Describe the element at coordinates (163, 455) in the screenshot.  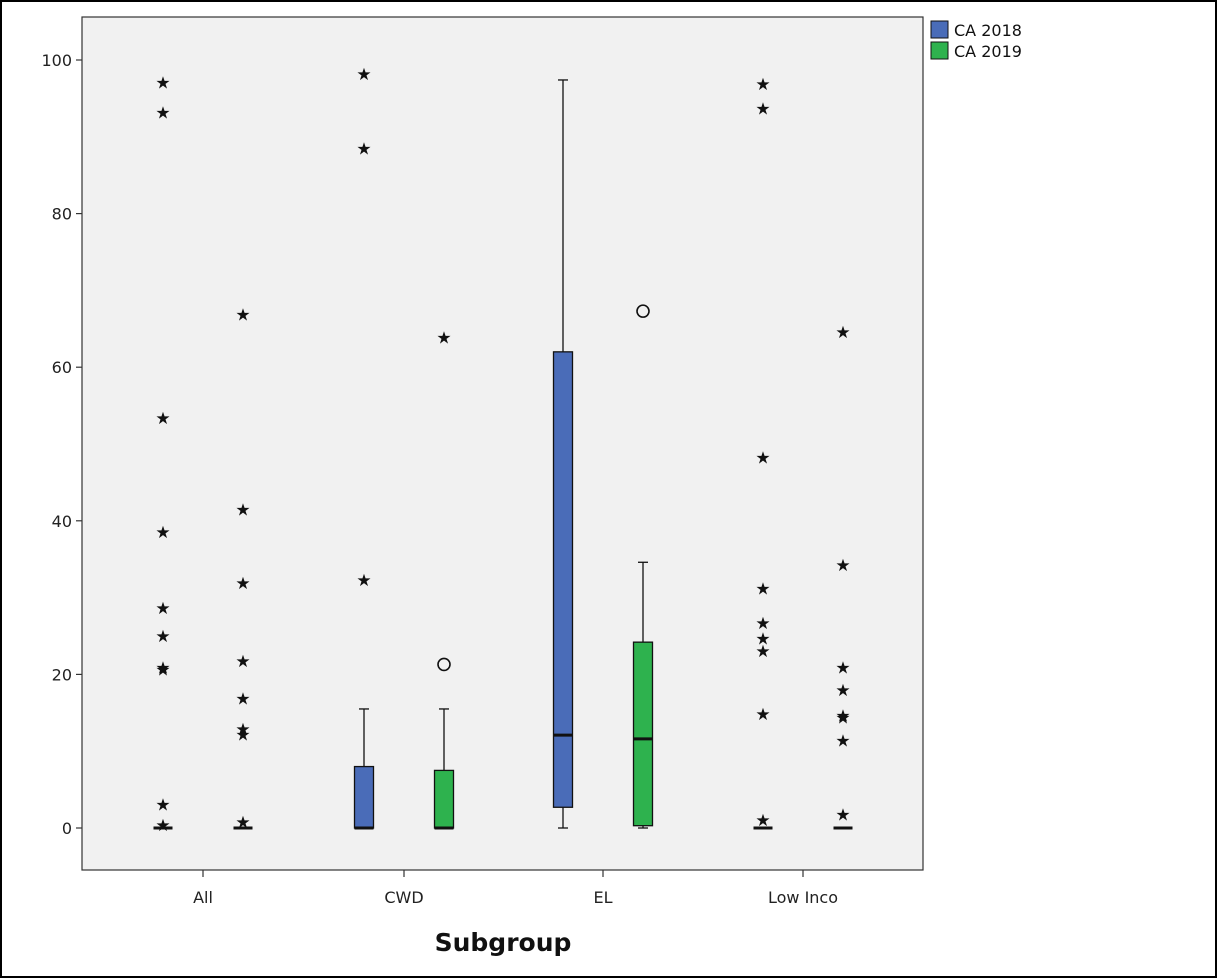
I see `box-group: ★★★★★★★★★★` at that location.